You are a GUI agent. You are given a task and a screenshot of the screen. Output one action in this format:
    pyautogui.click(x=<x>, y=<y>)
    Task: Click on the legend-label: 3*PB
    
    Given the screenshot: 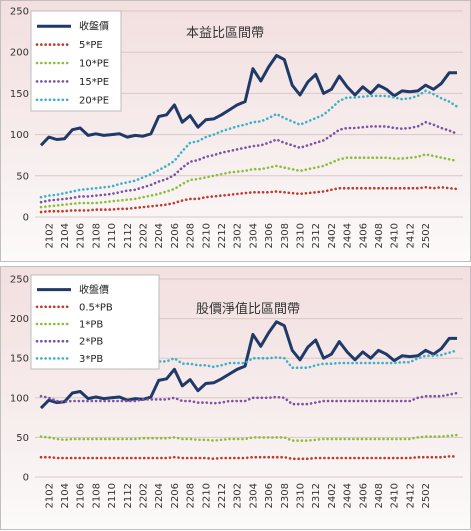 What is the action you would take?
    pyautogui.click(x=91, y=359)
    